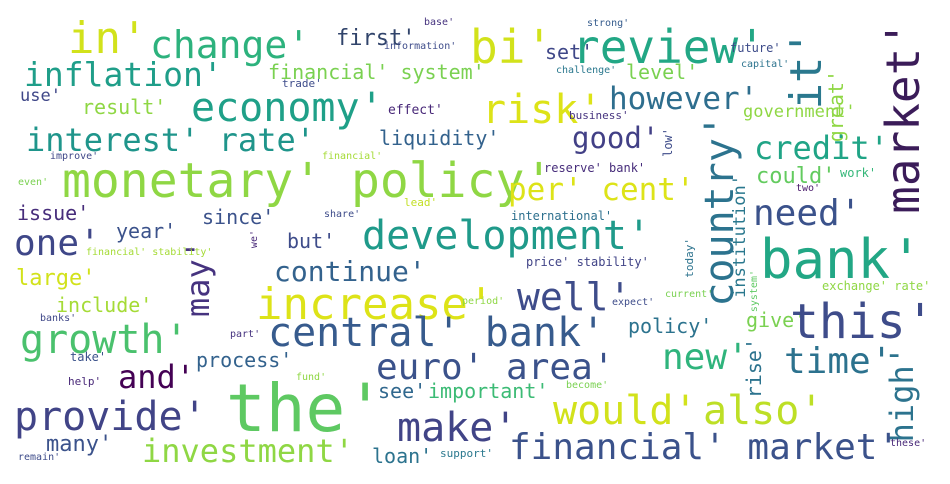 This screenshot has width=950, height=484. What do you see at coordinates (170, 140) in the screenshot?
I see `word-interest-rate: interest' rate'` at bounding box center [170, 140].